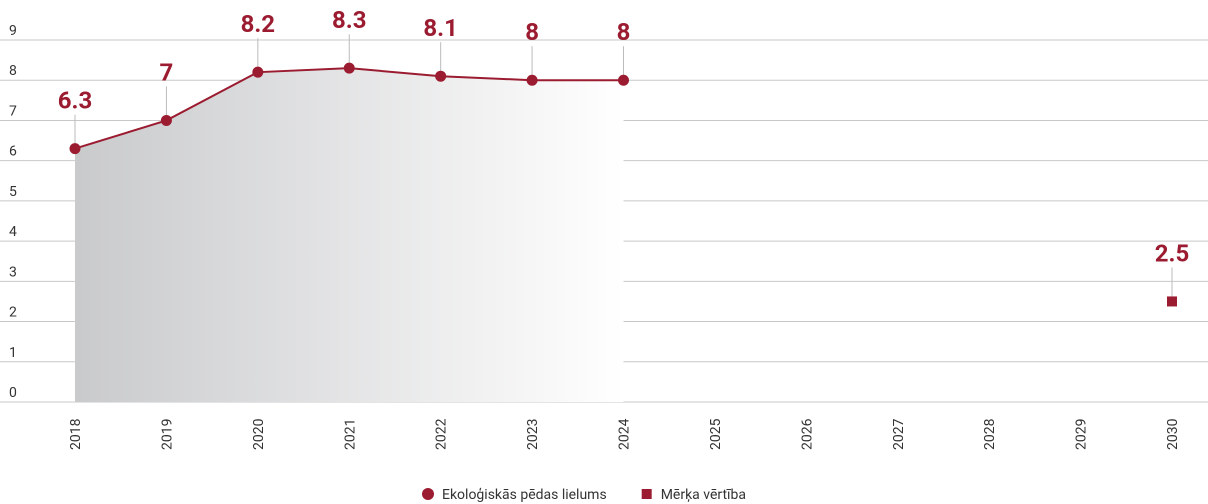 Image resolution: width=1208 pixels, height=504 pixels. Describe the element at coordinates (899, 434) in the screenshot. I see `x-tick-label: 2027` at that location.